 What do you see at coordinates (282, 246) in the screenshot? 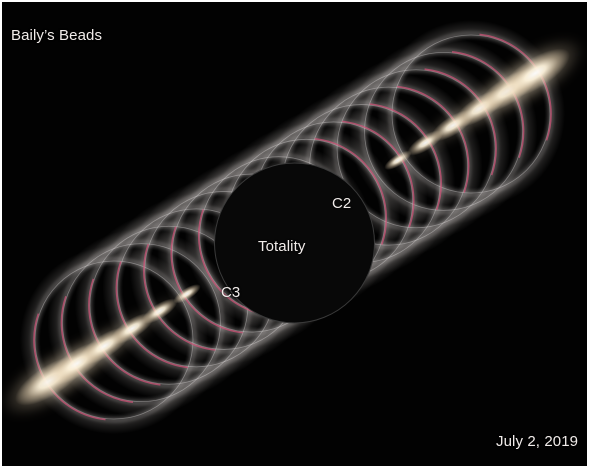
I see `totality-label: Totality` at bounding box center [282, 246].